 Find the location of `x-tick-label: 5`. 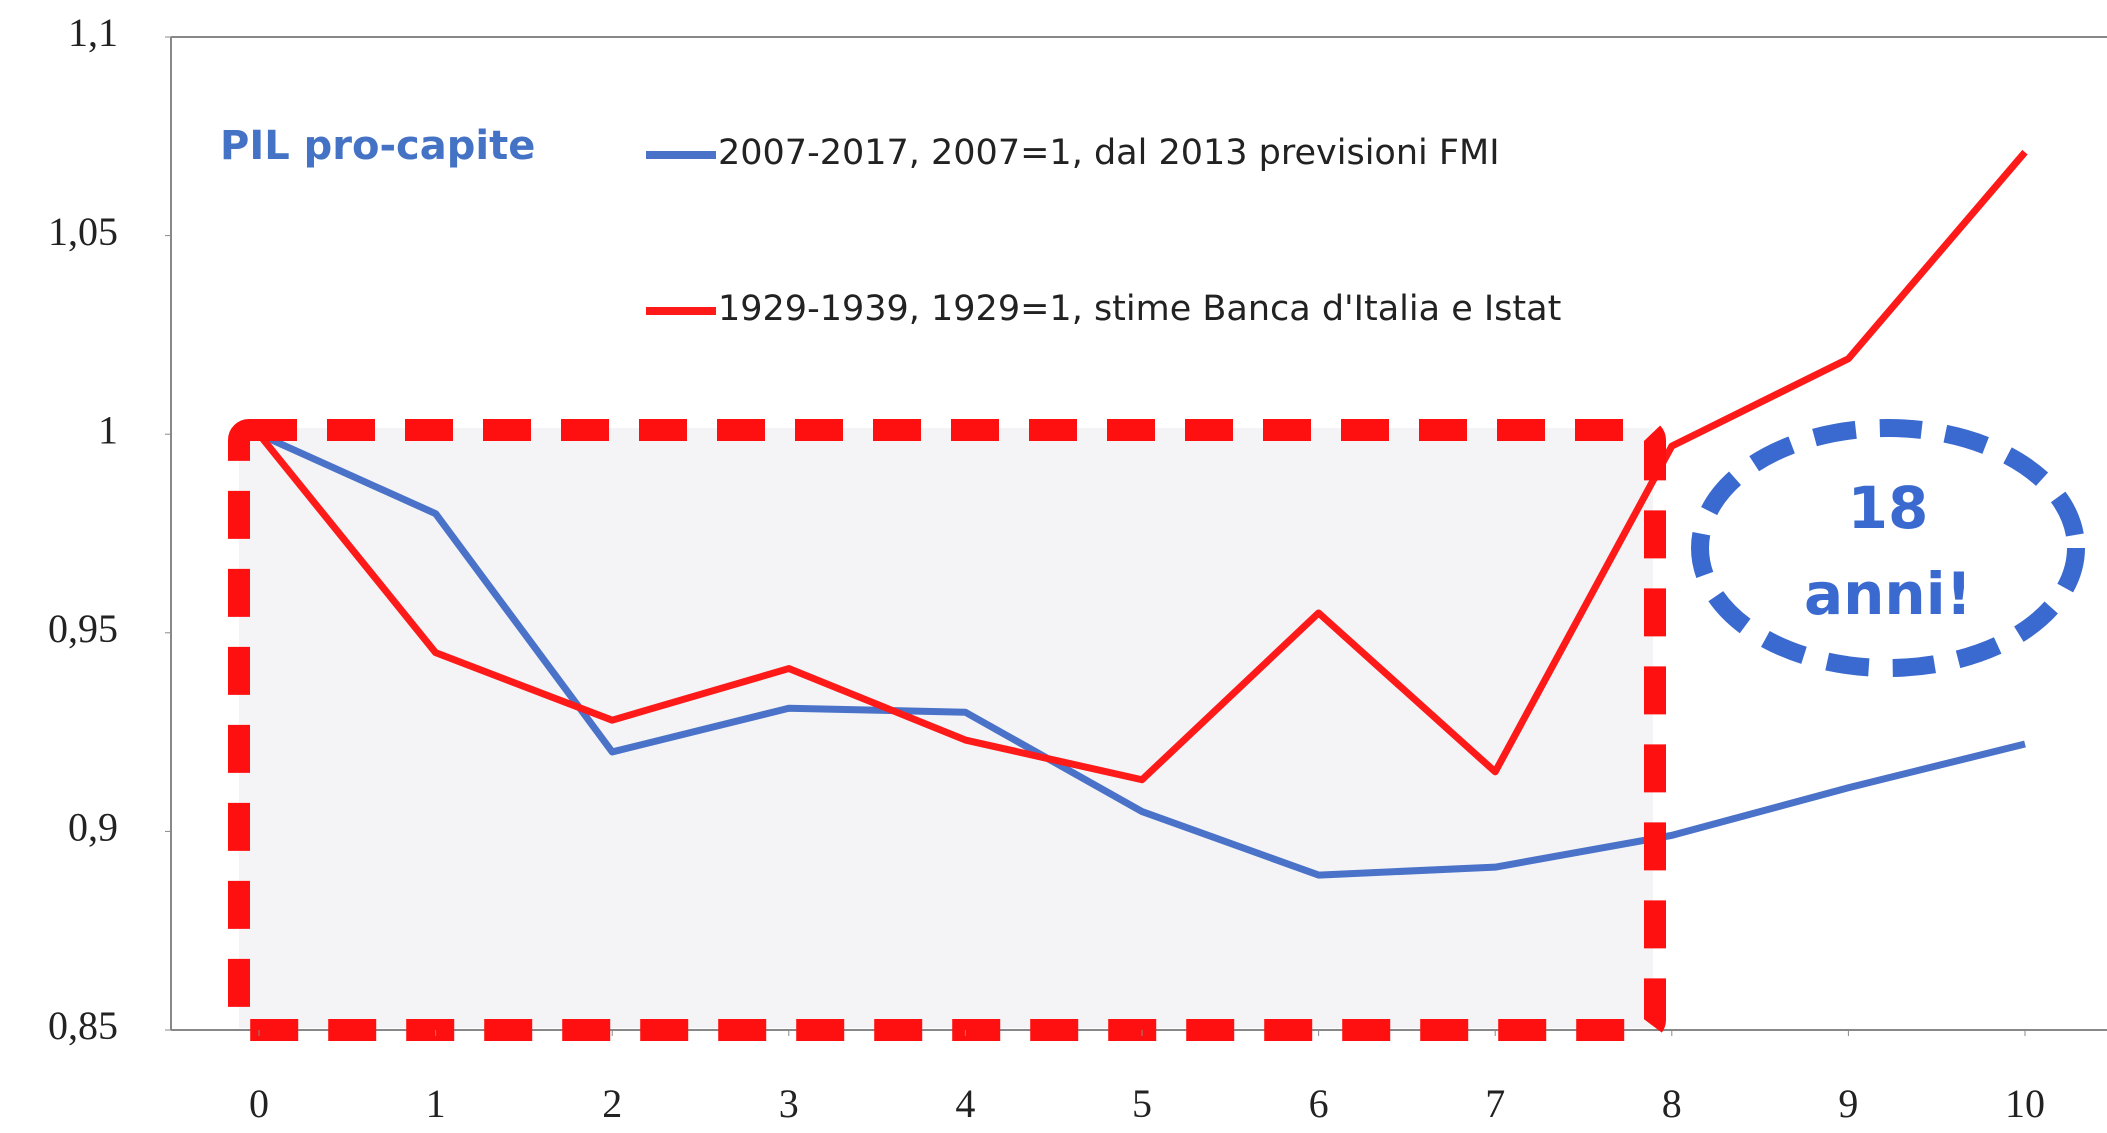

x-tick-label: 5 is located at coordinates (1142, 1103).